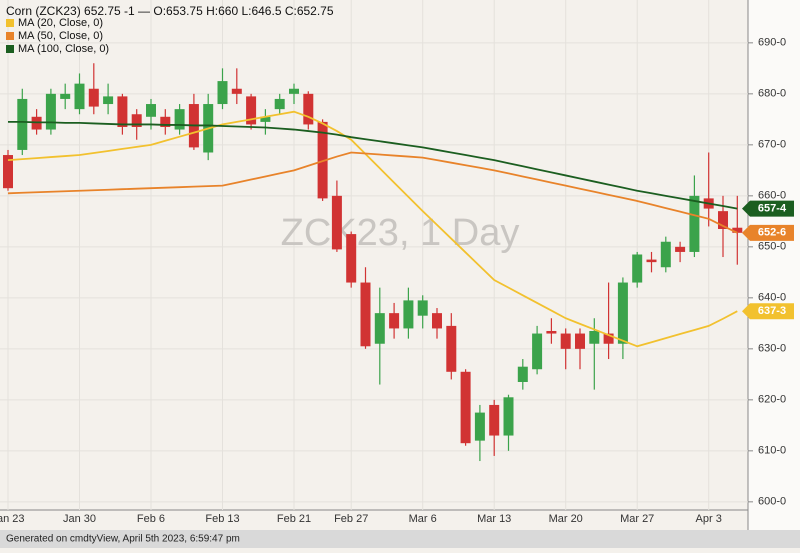 The height and width of the screenshot is (553, 800). Describe the element at coordinates (351, 519) in the screenshot. I see `x-tick-label: Feb 27` at that location.